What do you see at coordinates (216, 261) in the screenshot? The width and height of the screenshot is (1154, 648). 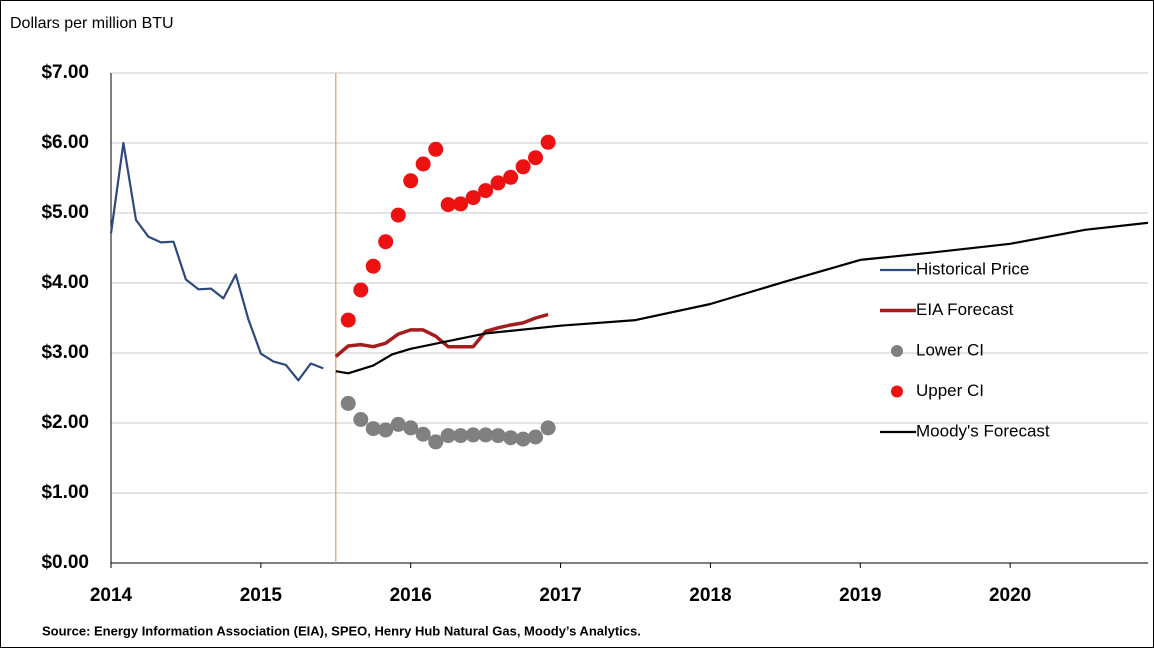 I see `series-line` at bounding box center [216, 261].